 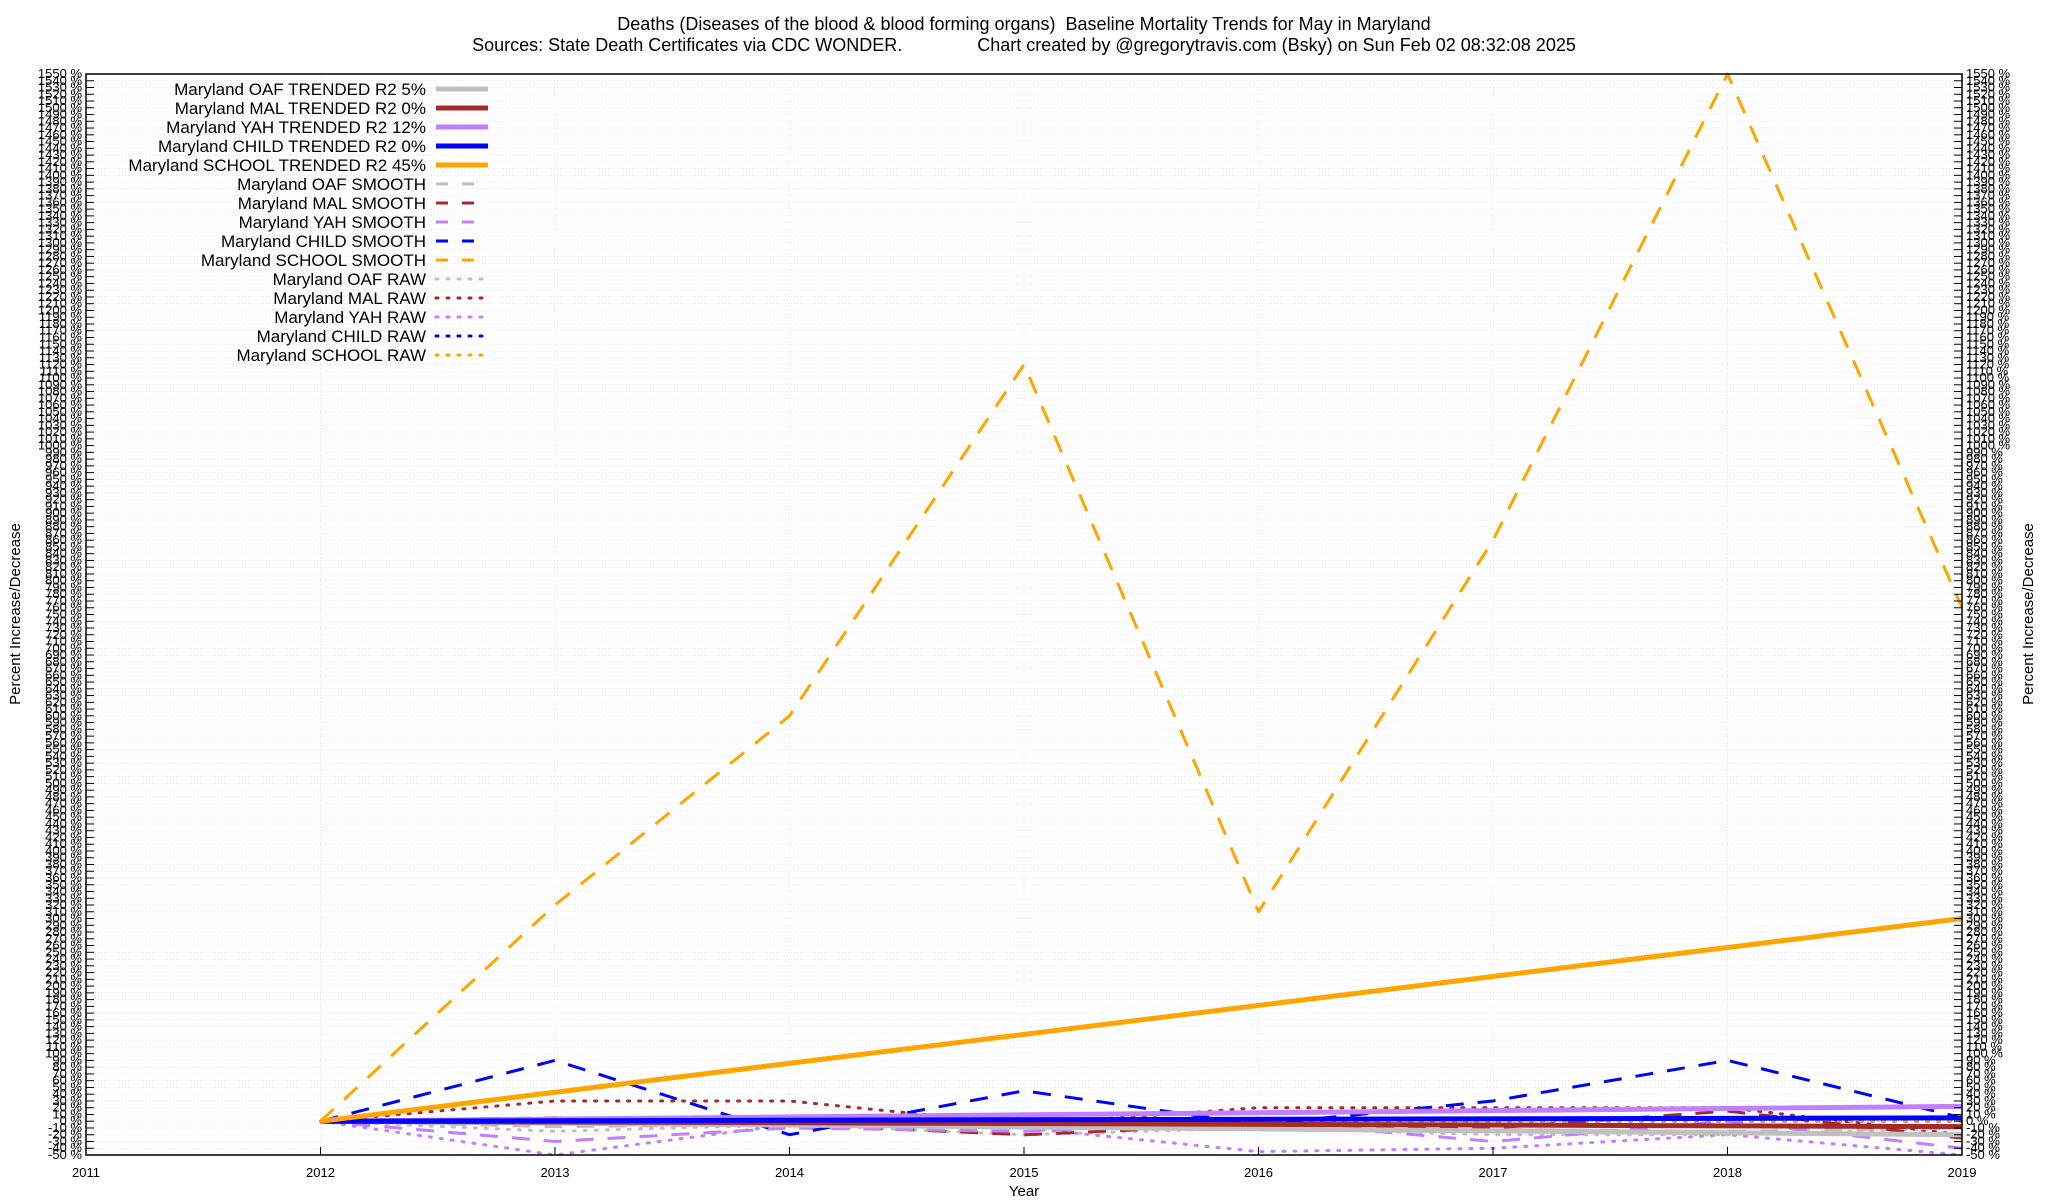 I want to click on y-tick-label: 290 %, so click(x=1984, y=924).